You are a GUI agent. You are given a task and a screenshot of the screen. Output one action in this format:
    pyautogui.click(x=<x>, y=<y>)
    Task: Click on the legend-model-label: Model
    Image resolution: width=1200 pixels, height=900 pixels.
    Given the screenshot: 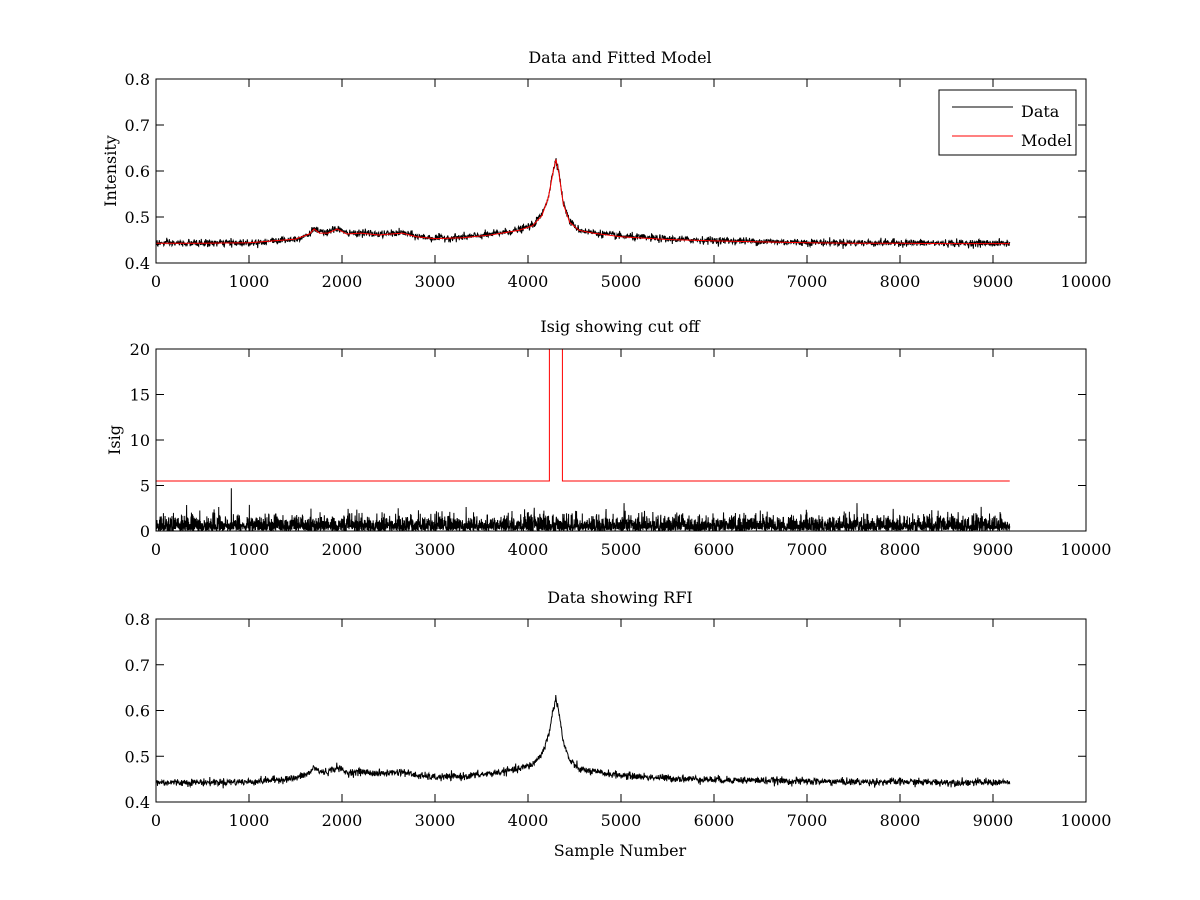 What is the action you would take?
    pyautogui.click(x=1046, y=140)
    